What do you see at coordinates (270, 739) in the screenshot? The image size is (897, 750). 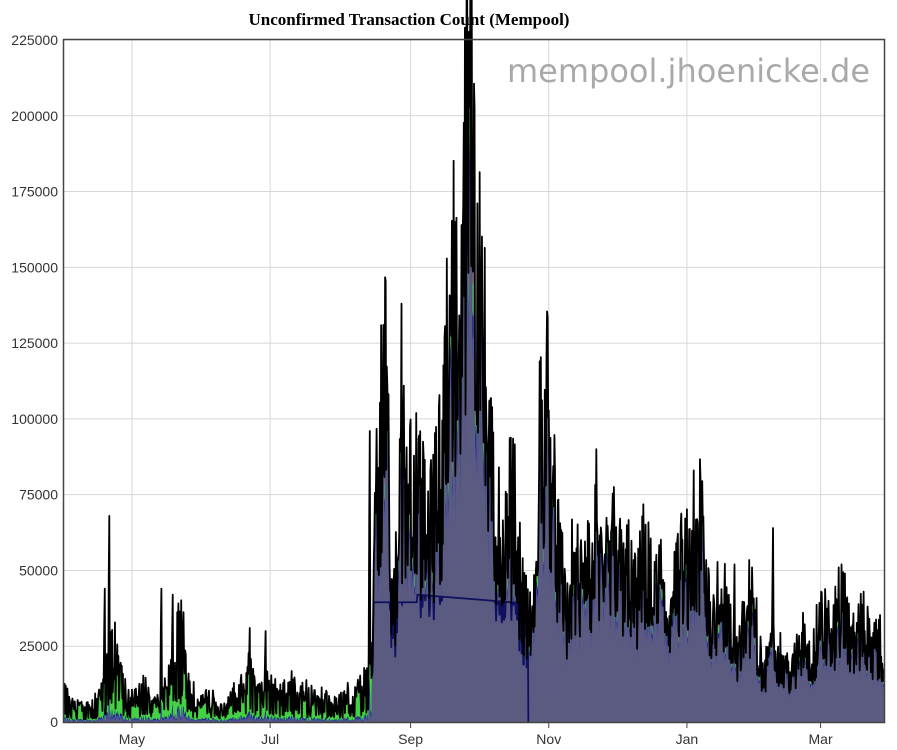 I see `x-tick-label: Jul` at bounding box center [270, 739].